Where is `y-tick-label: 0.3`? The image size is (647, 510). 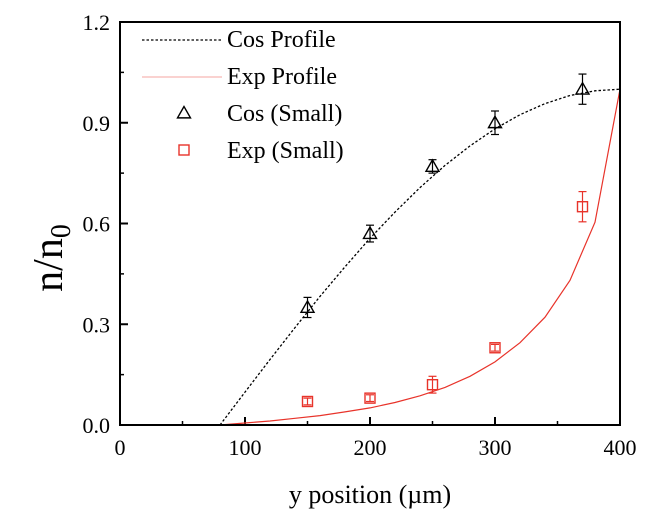 y-tick-label: 0.3 is located at coordinates (97, 324).